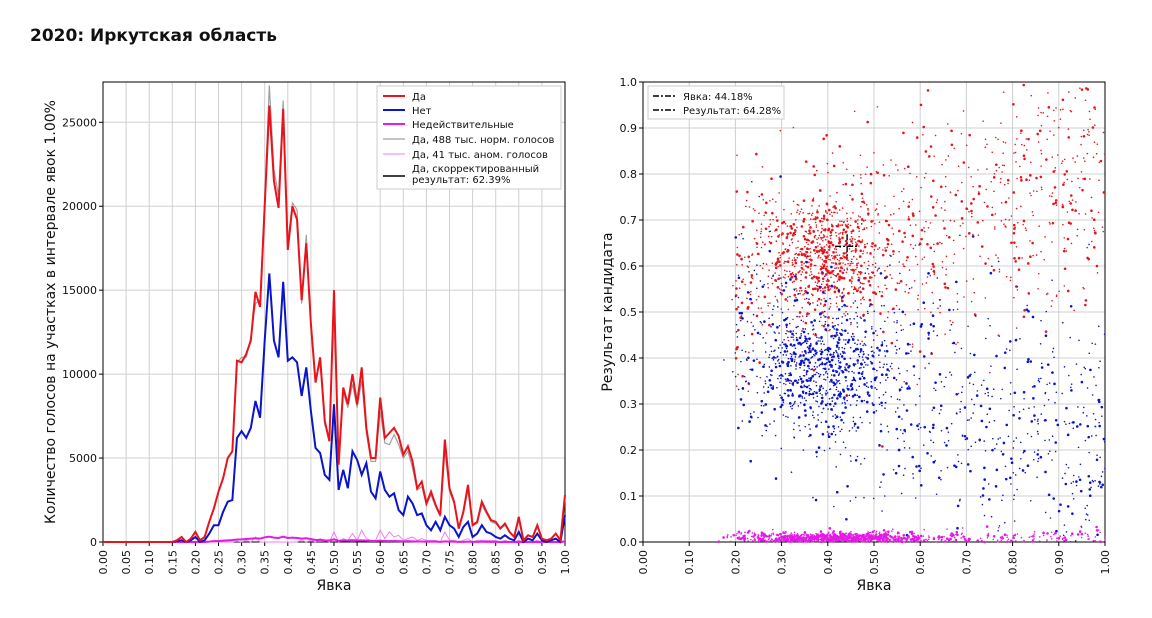  Describe the element at coordinates (732, 111) in the screenshot. I see `legend-label: Результат: 64.28%` at that location.